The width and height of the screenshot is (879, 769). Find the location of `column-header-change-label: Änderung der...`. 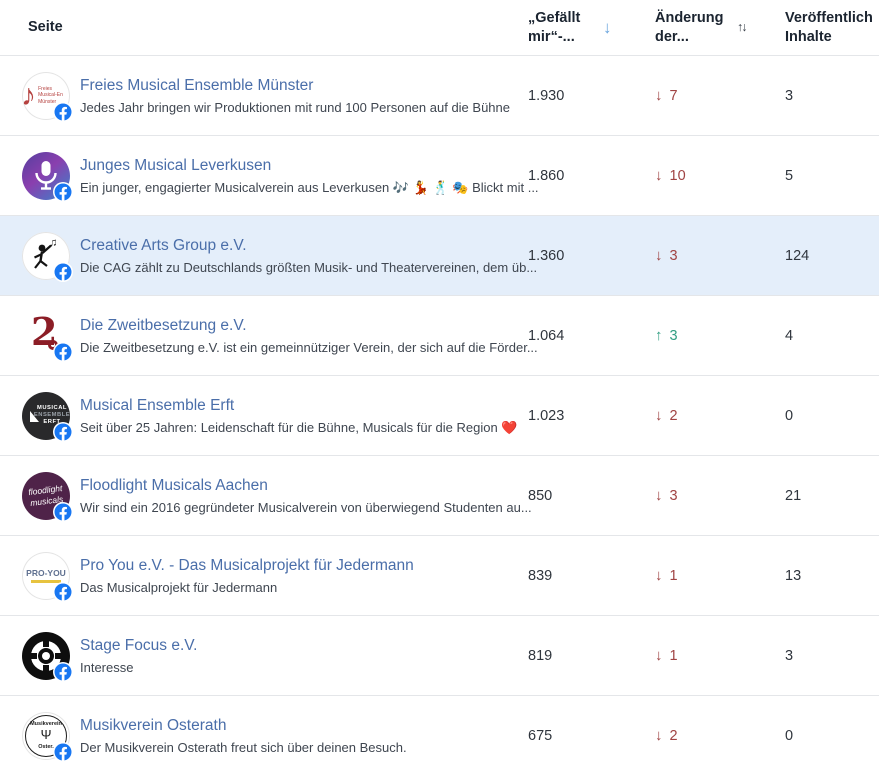

column-header-change-label: Änderung der... is located at coordinates (689, 27).